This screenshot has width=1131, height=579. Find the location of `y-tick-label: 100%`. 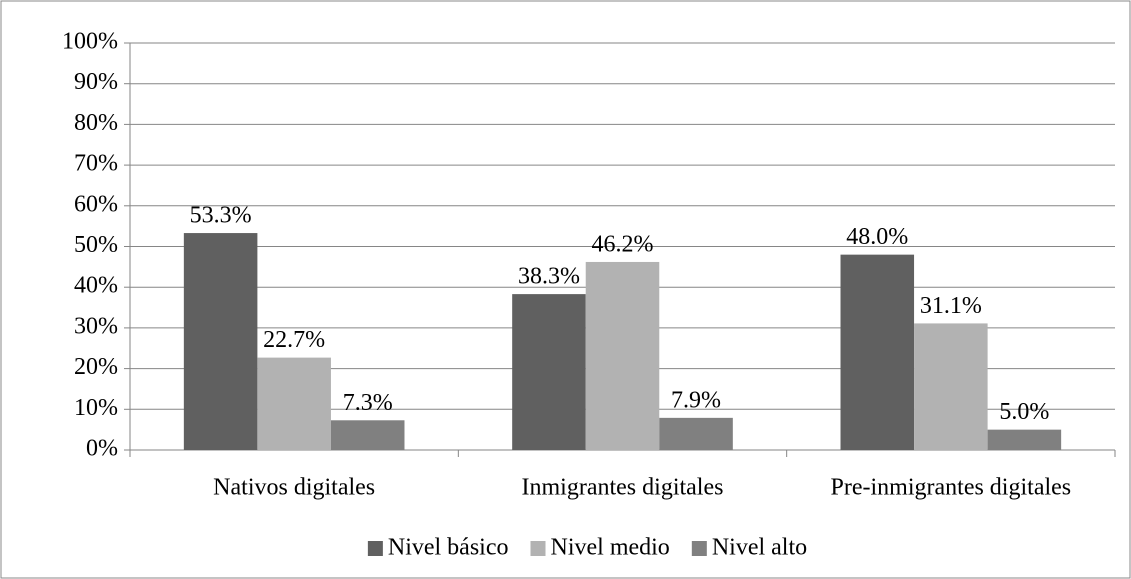

y-tick-label: 100% is located at coordinates (90, 42).